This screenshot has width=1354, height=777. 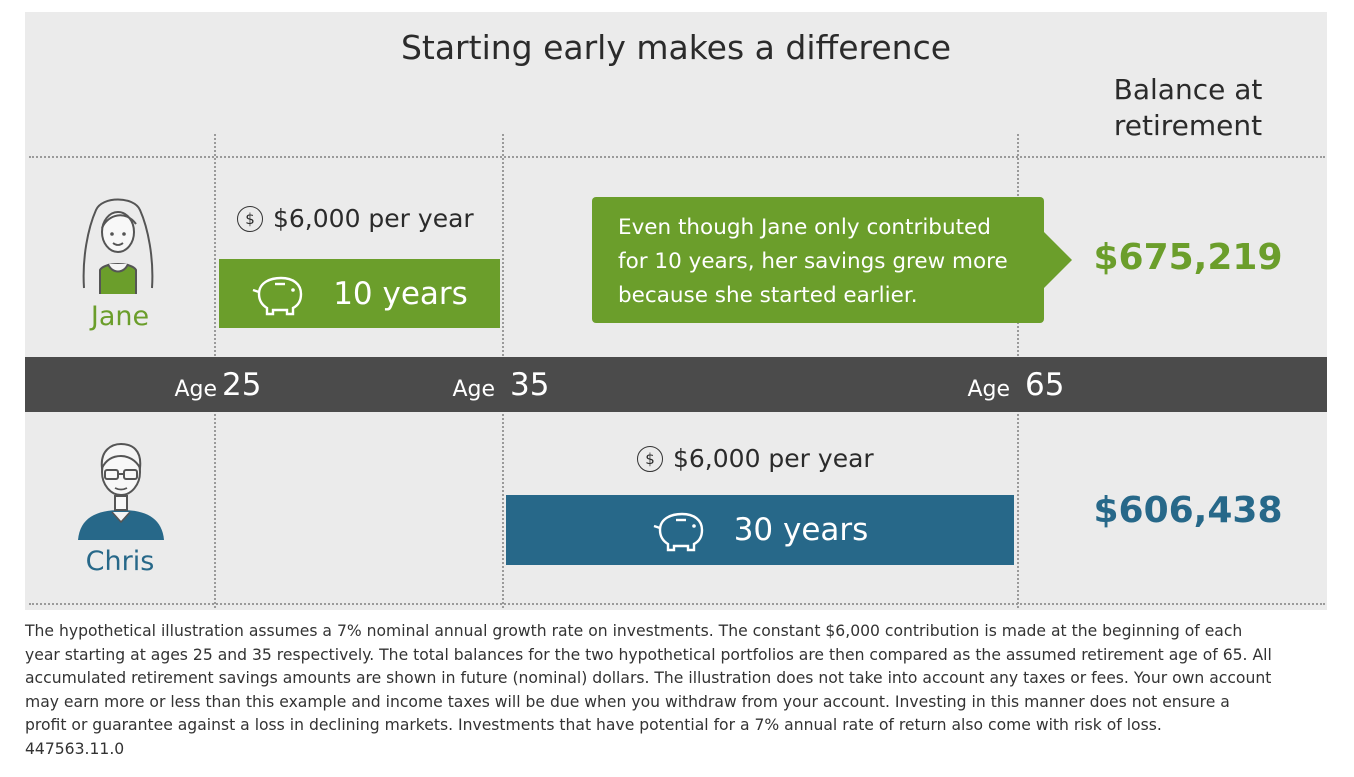 I want to click on age-35-word: Age, so click(x=473, y=389).